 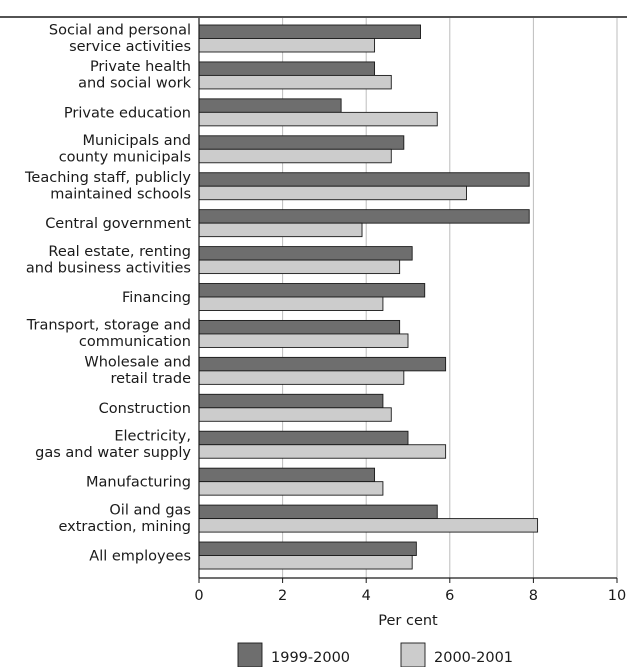 I want to click on x-tick-label: 4, so click(x=366, y=596).